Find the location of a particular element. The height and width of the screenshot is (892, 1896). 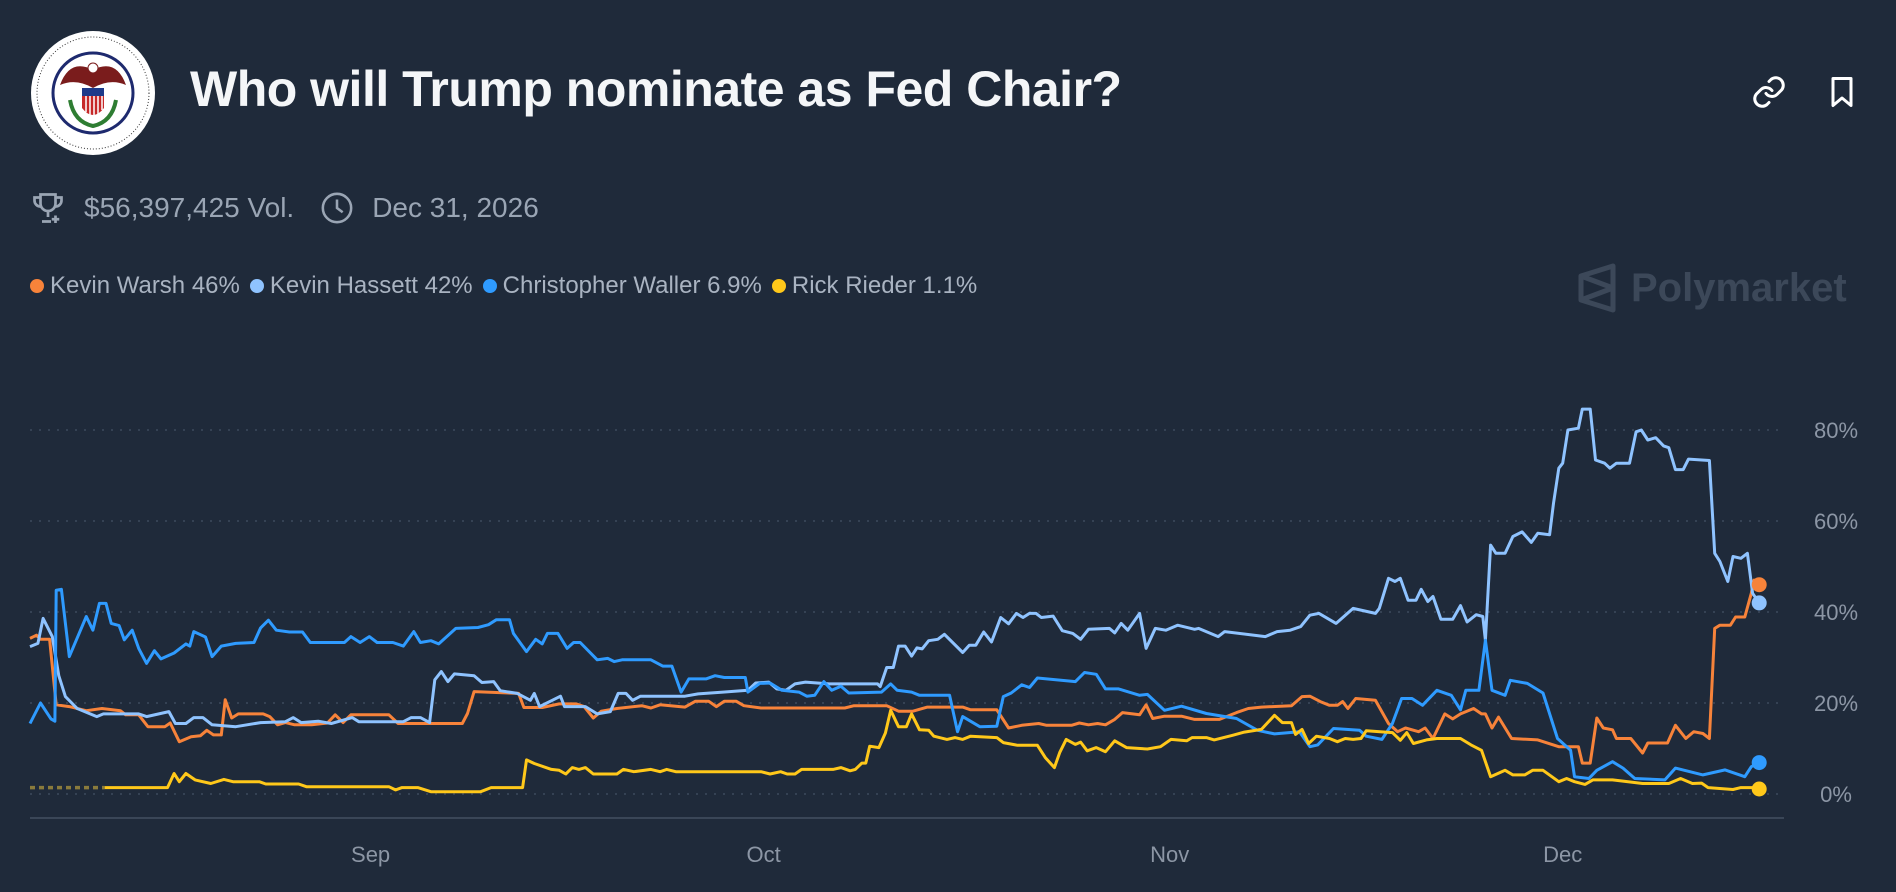

volume-text: $56,397,425 Vol. is located at coordinates (189, 207).